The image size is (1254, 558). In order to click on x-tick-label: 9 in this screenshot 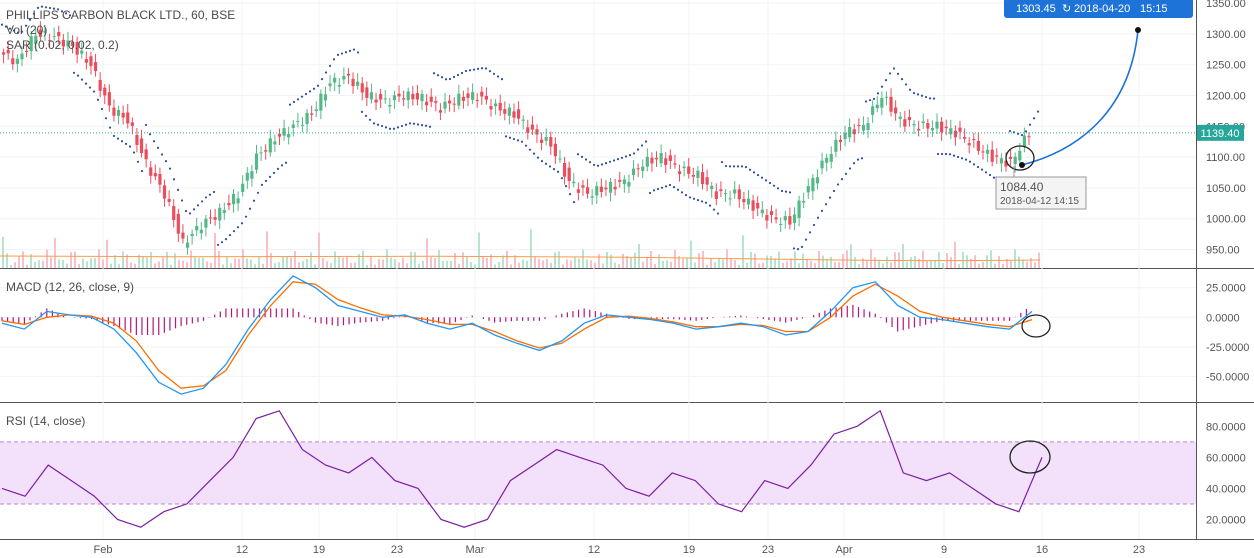, I will do `click(944, 550)`.